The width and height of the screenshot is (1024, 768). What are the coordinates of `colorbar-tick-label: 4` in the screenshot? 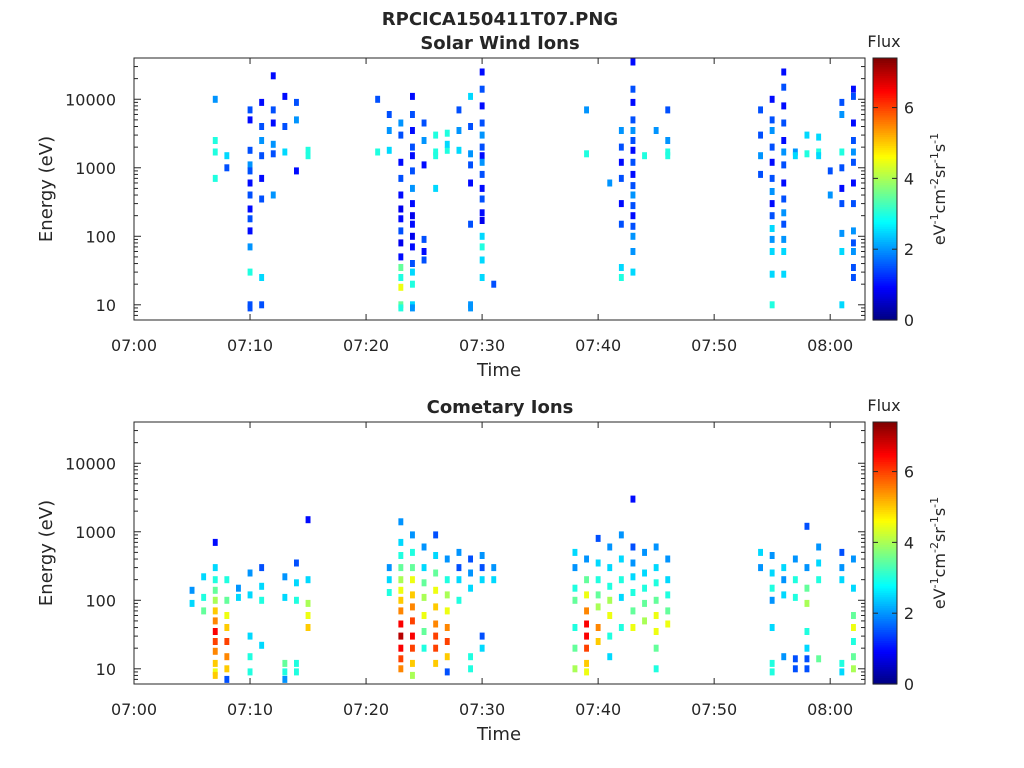 It's located at (909, 178).